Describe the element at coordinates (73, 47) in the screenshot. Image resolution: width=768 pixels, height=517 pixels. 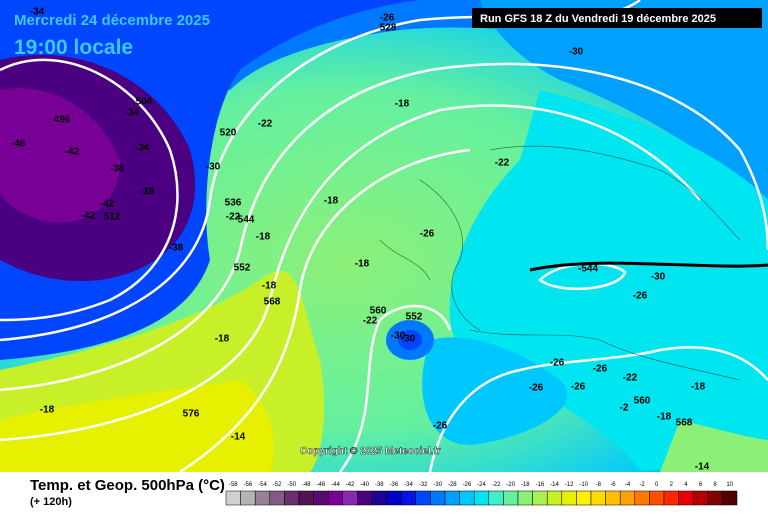
I see `time: 19:00 locale` at that location.